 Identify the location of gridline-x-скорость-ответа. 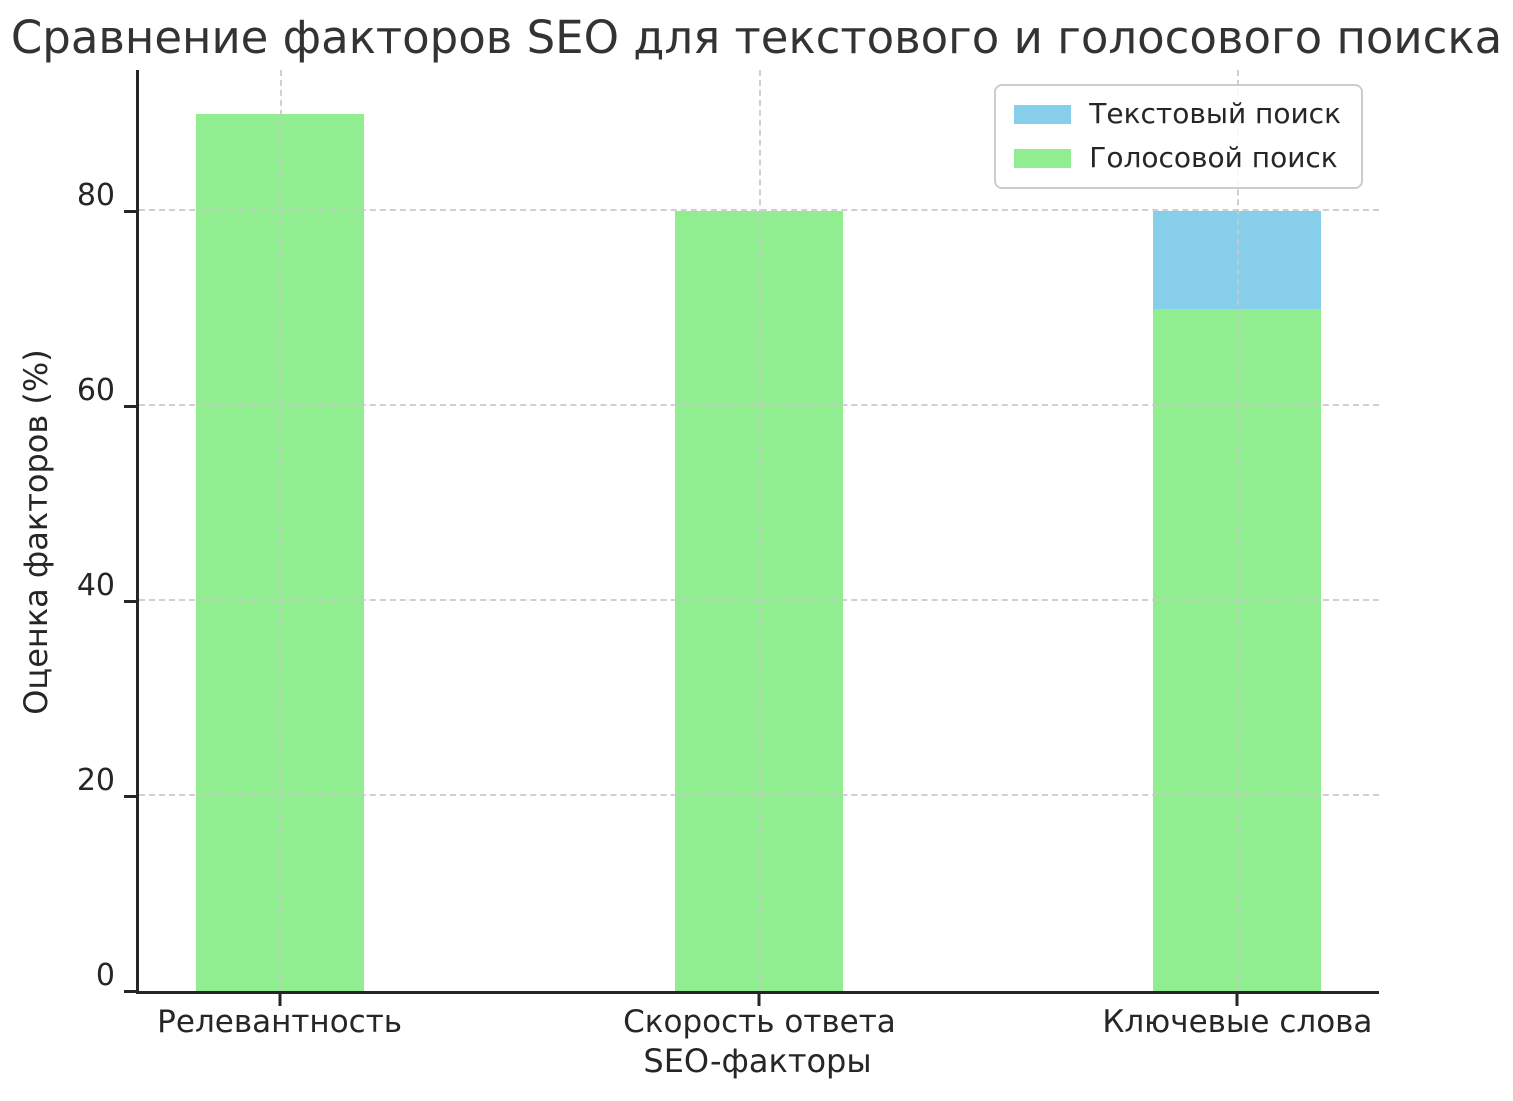
(760, 530).